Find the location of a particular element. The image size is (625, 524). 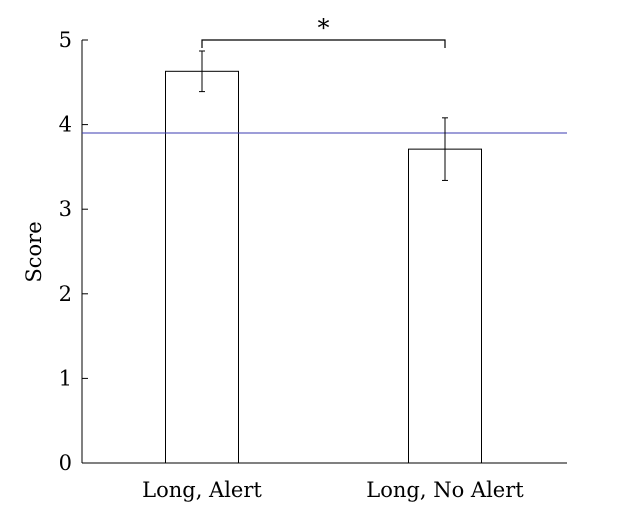

significance-bracket is located at coordinates (323, 43).